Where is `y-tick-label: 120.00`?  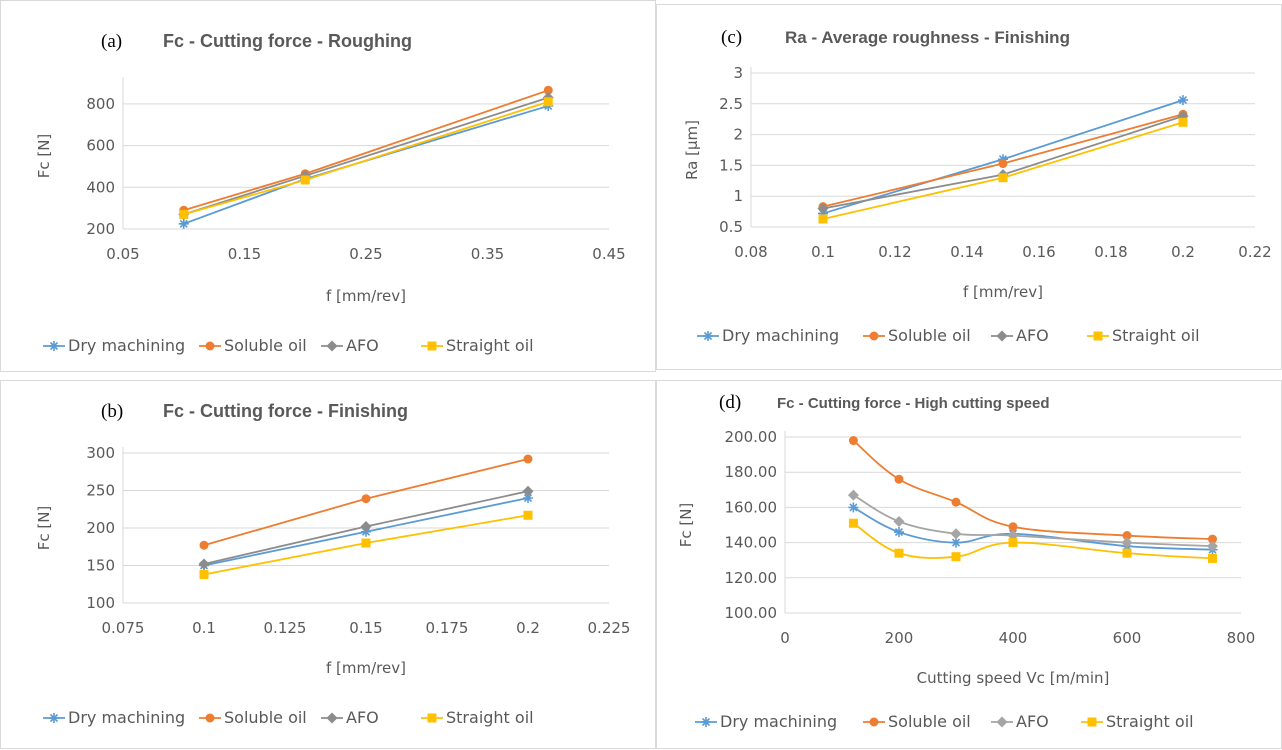
y-tick-label: 120.00 is located at coordinates (751, 578).